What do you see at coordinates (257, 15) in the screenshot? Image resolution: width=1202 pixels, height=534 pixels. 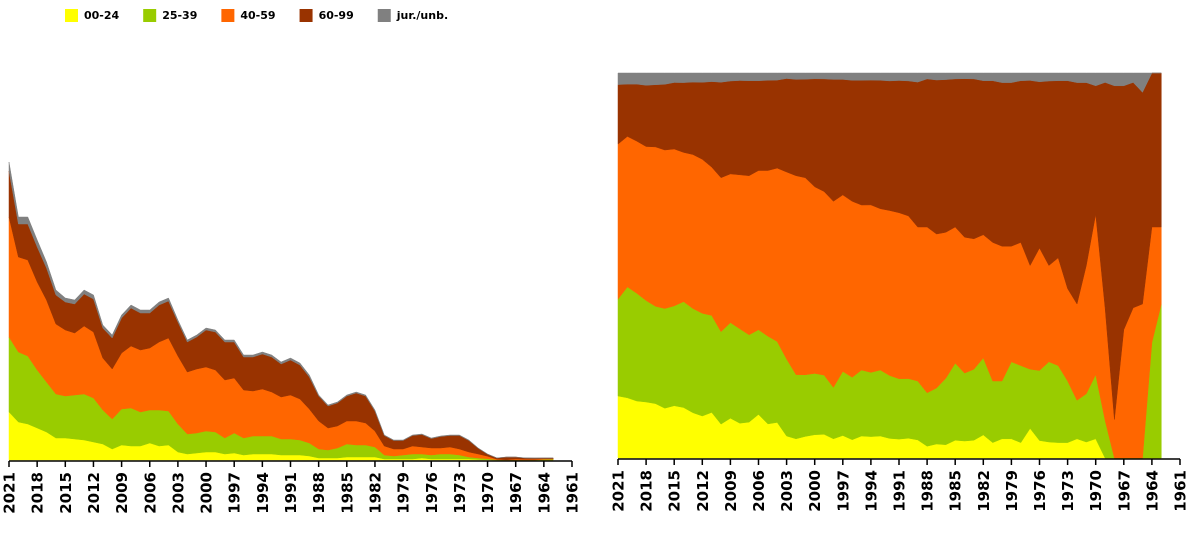 I see `legend-label: 40-59` at bounding box center [257, 15].